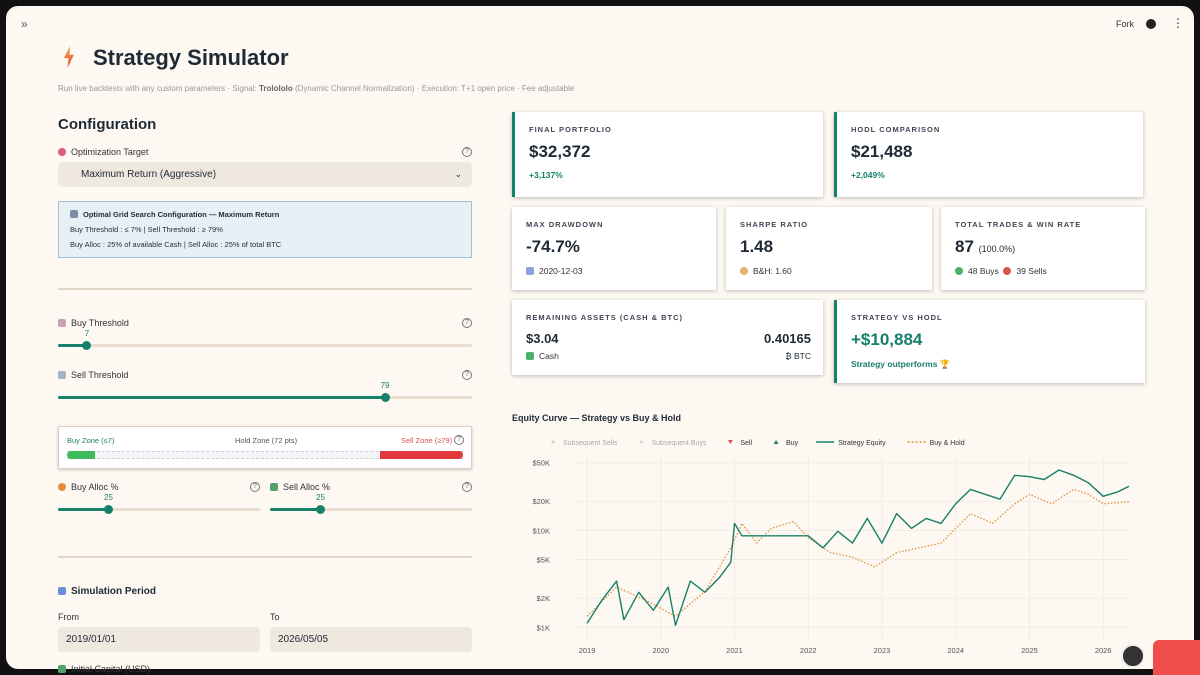 Image resolution: width=1200 pixels, height=675 pixels. I want to click on legend-label: Strategy Equity, so click(862, 443).